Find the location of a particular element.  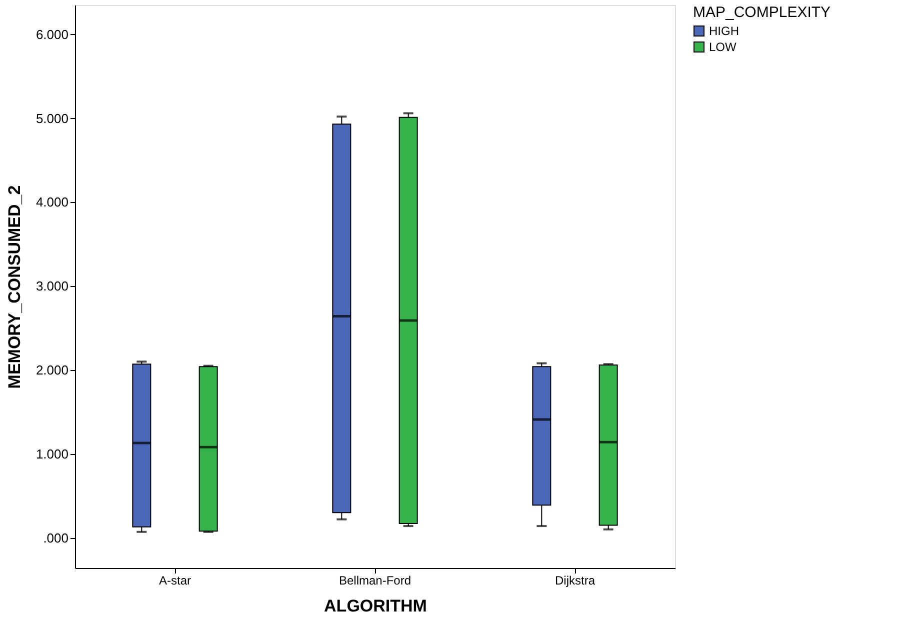

legend-label: HIGH is located at coordinates (724, 31).